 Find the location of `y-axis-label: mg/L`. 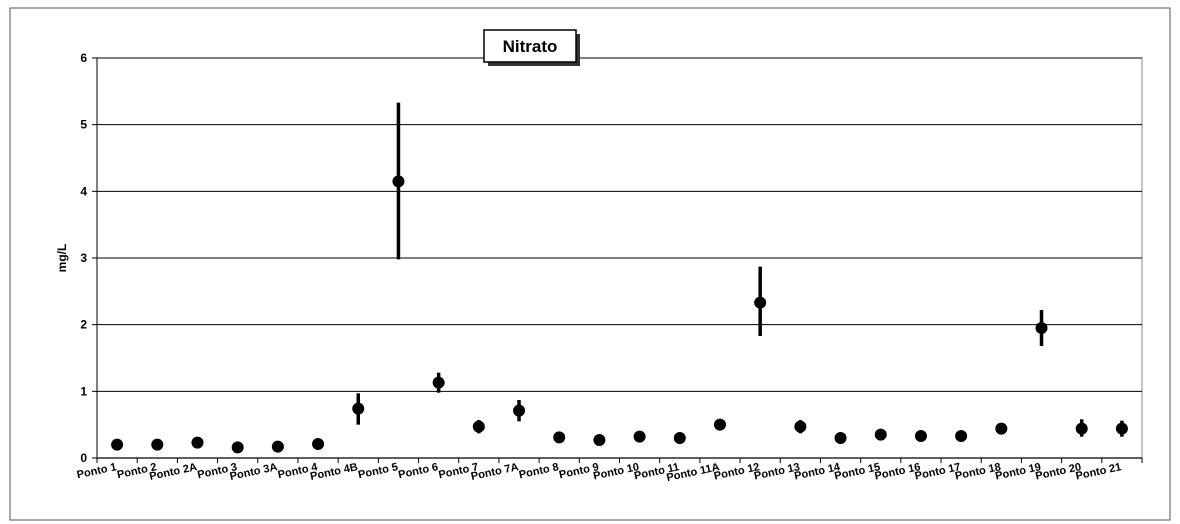

y-axis-label: mg/L is located at coordinates (62, 258).